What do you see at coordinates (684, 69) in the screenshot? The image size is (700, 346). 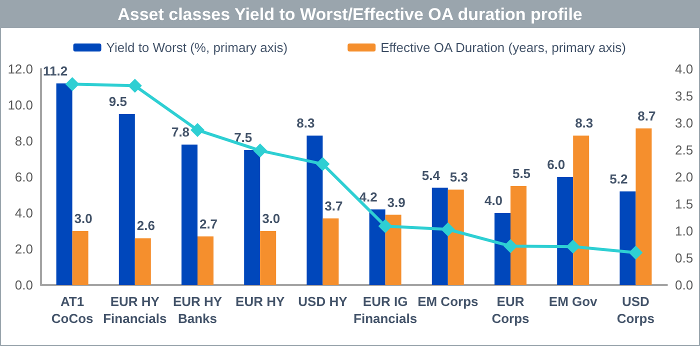 I see `y2-tick-label: 4.0` at bounding box center [684, 69].